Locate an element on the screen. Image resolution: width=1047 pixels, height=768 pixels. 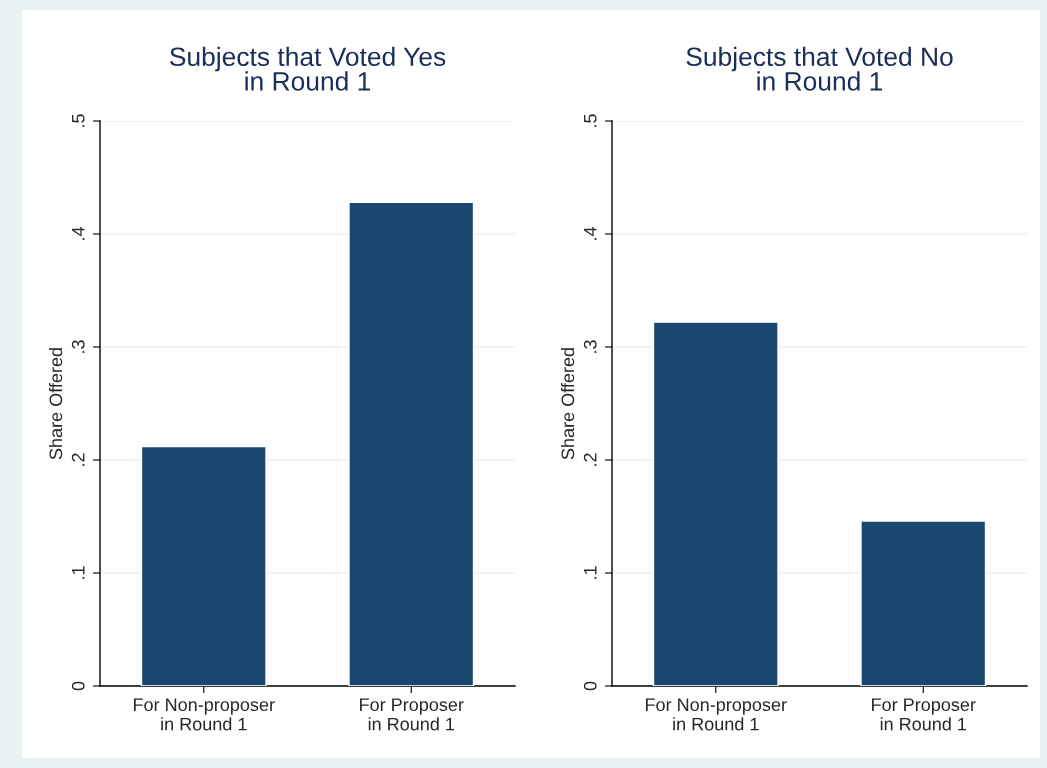
chart-title: Subjects that Voted Yes in Round 1 is located at coordinates (308, 68).